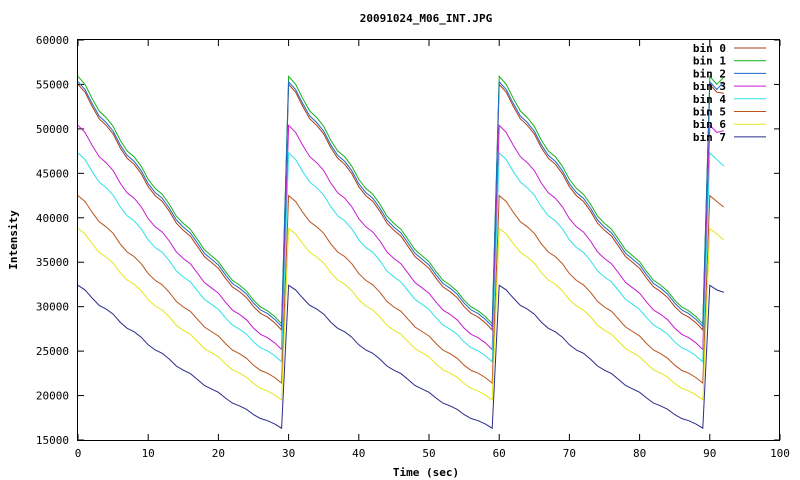  I want to click on legend-label: bin 0, so click(709, 48).